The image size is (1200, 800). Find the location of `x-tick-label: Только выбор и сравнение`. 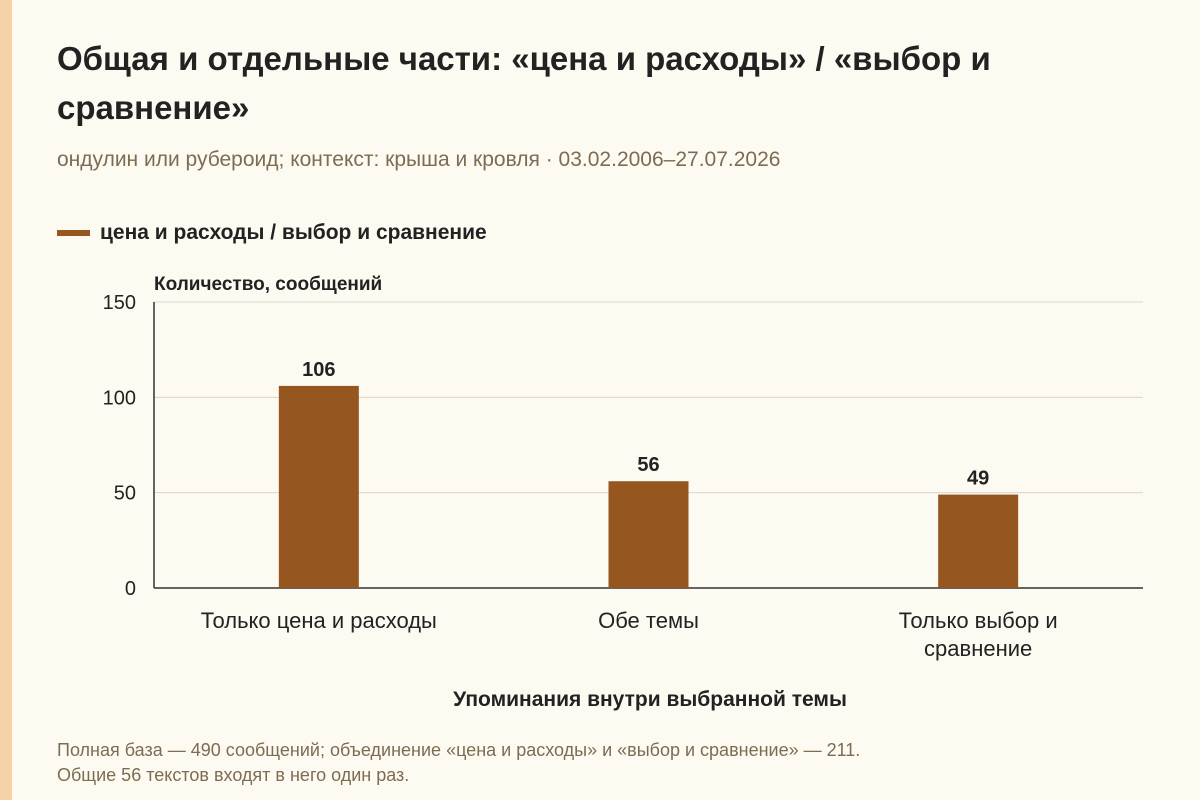

x-tick-label: Только выбор и сравнение is located at coordinates (978, 634).